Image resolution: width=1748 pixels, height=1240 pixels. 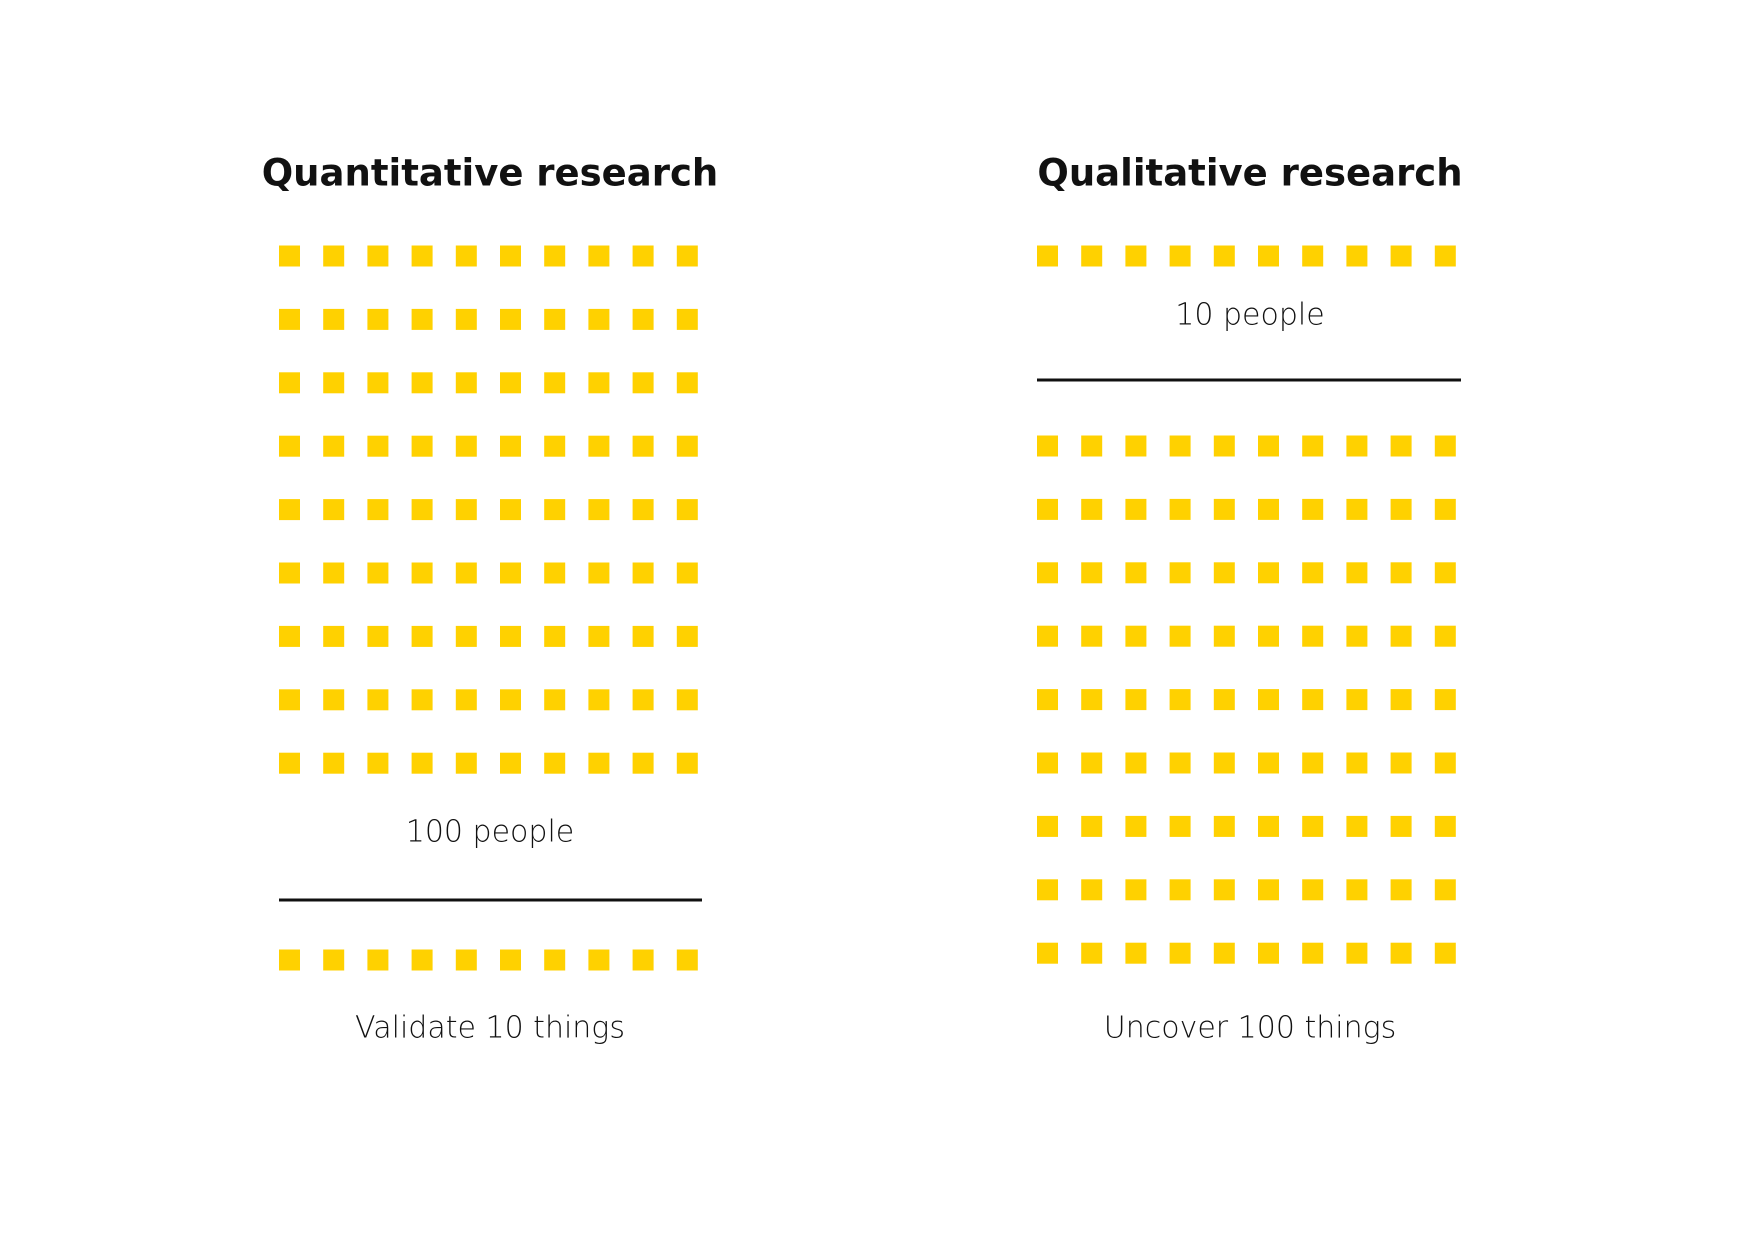 What do you see at coordinates (1249, 315) in the screenshot?
I see `people-label: 10 people` at bounding box center [1249, 315].